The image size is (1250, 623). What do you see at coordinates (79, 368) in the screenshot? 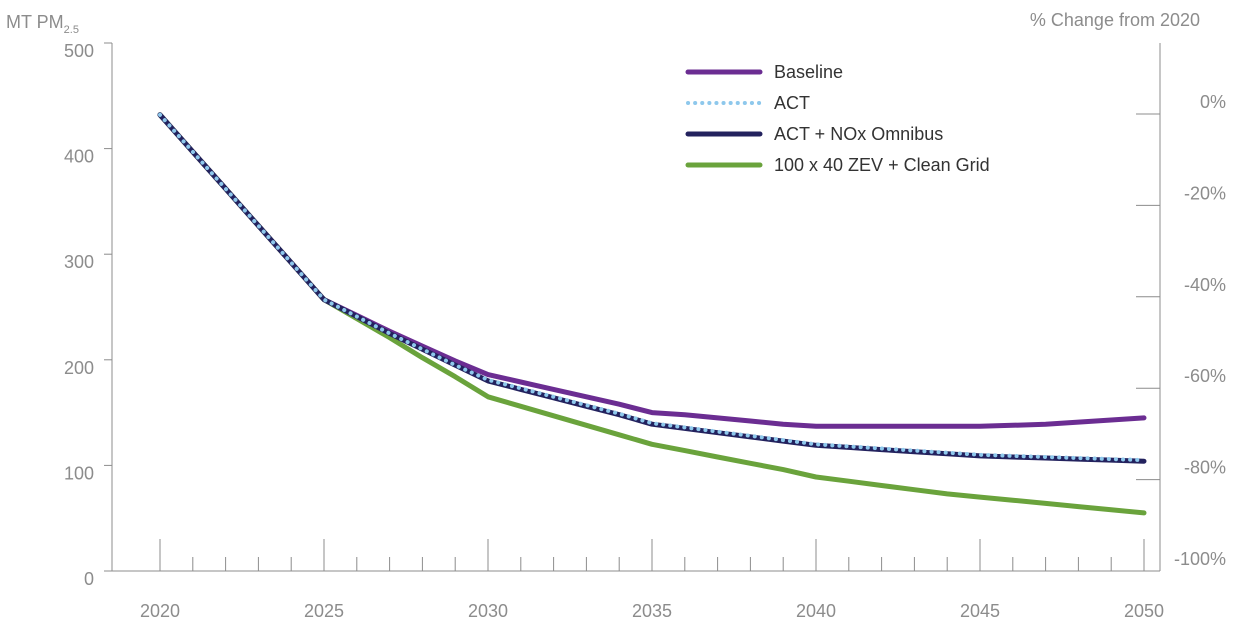
I see `left-axis-tick-label: 200` at bounding box center [79, 368].